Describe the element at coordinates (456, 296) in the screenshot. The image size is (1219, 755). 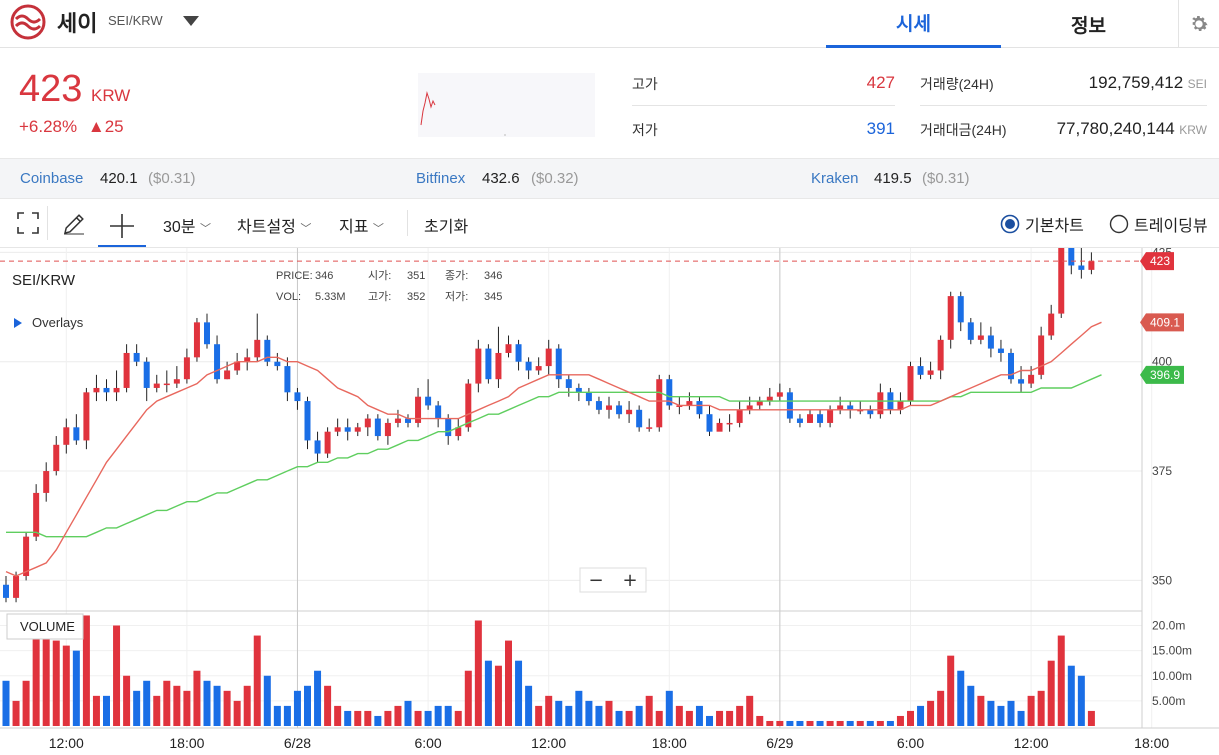
I see `info-low-label: 저가:` at that location.